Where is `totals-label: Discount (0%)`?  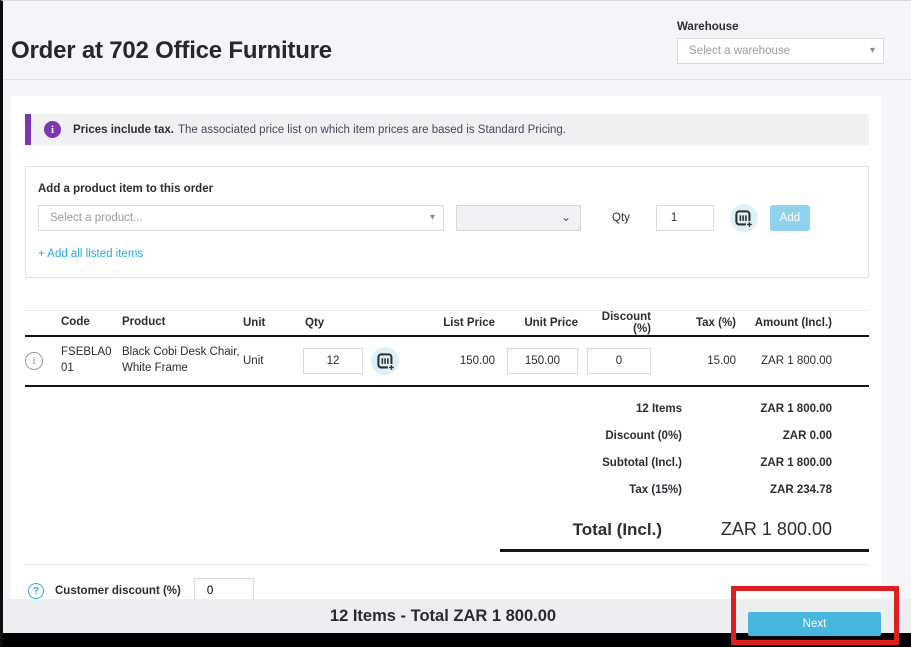
totals-label: Discount (0%) is located at coordinates (643, 435).